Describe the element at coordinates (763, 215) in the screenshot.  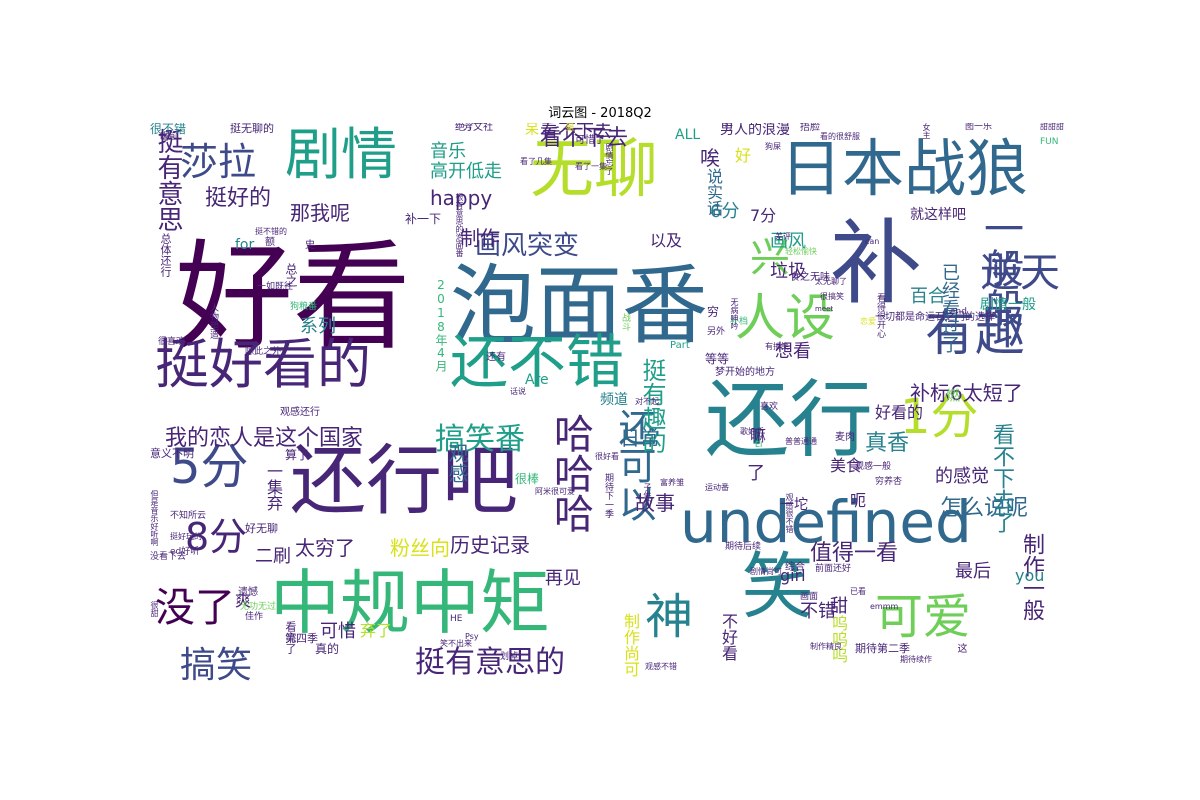
I see `word-cloud-word: 7分` at that location.